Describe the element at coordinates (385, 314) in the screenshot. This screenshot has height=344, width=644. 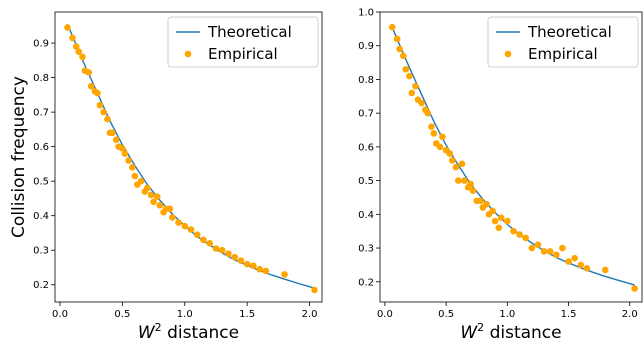
I see `x-tick-label: 0.0` at that location.